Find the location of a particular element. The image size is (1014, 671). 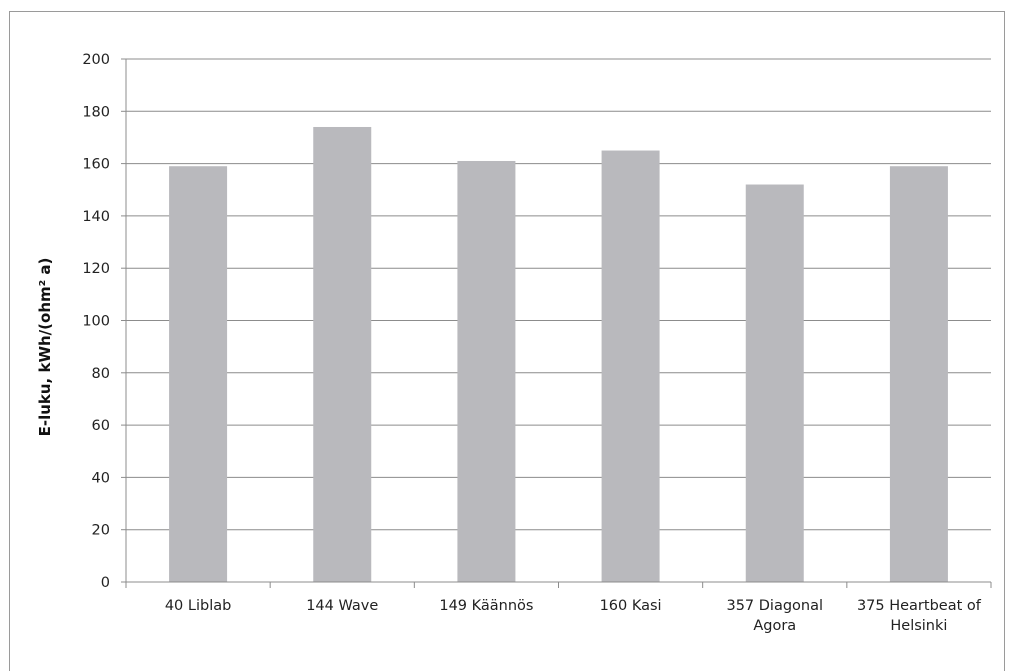

x-tick-label: 160 Kasi is located at coordinates (631, 606).